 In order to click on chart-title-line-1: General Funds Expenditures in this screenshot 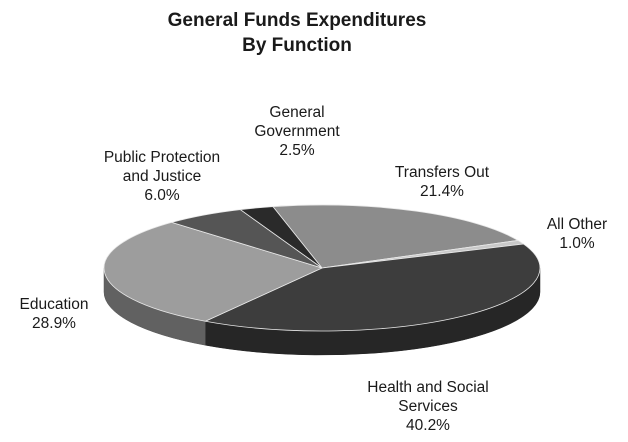, I will do `click(297, 20)`.